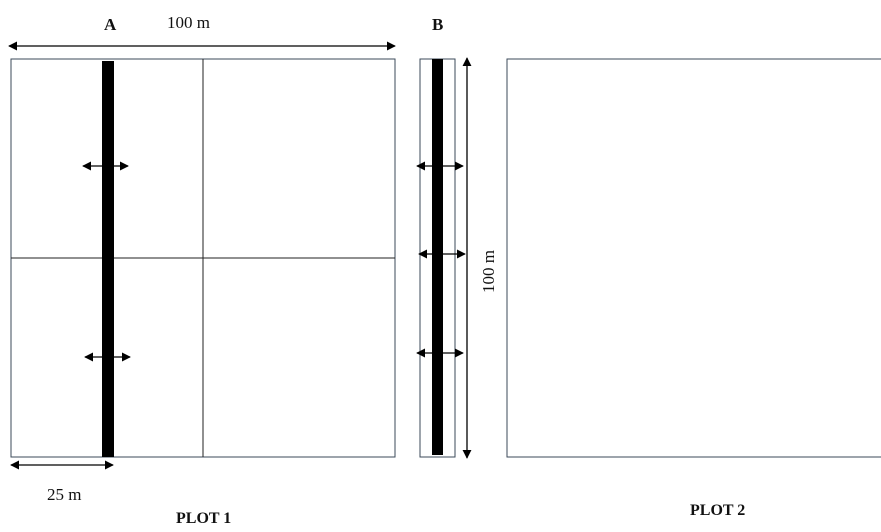 The width and height of the screenshot is (881, 532). I want to click on strip-detail, so click(441, 258).